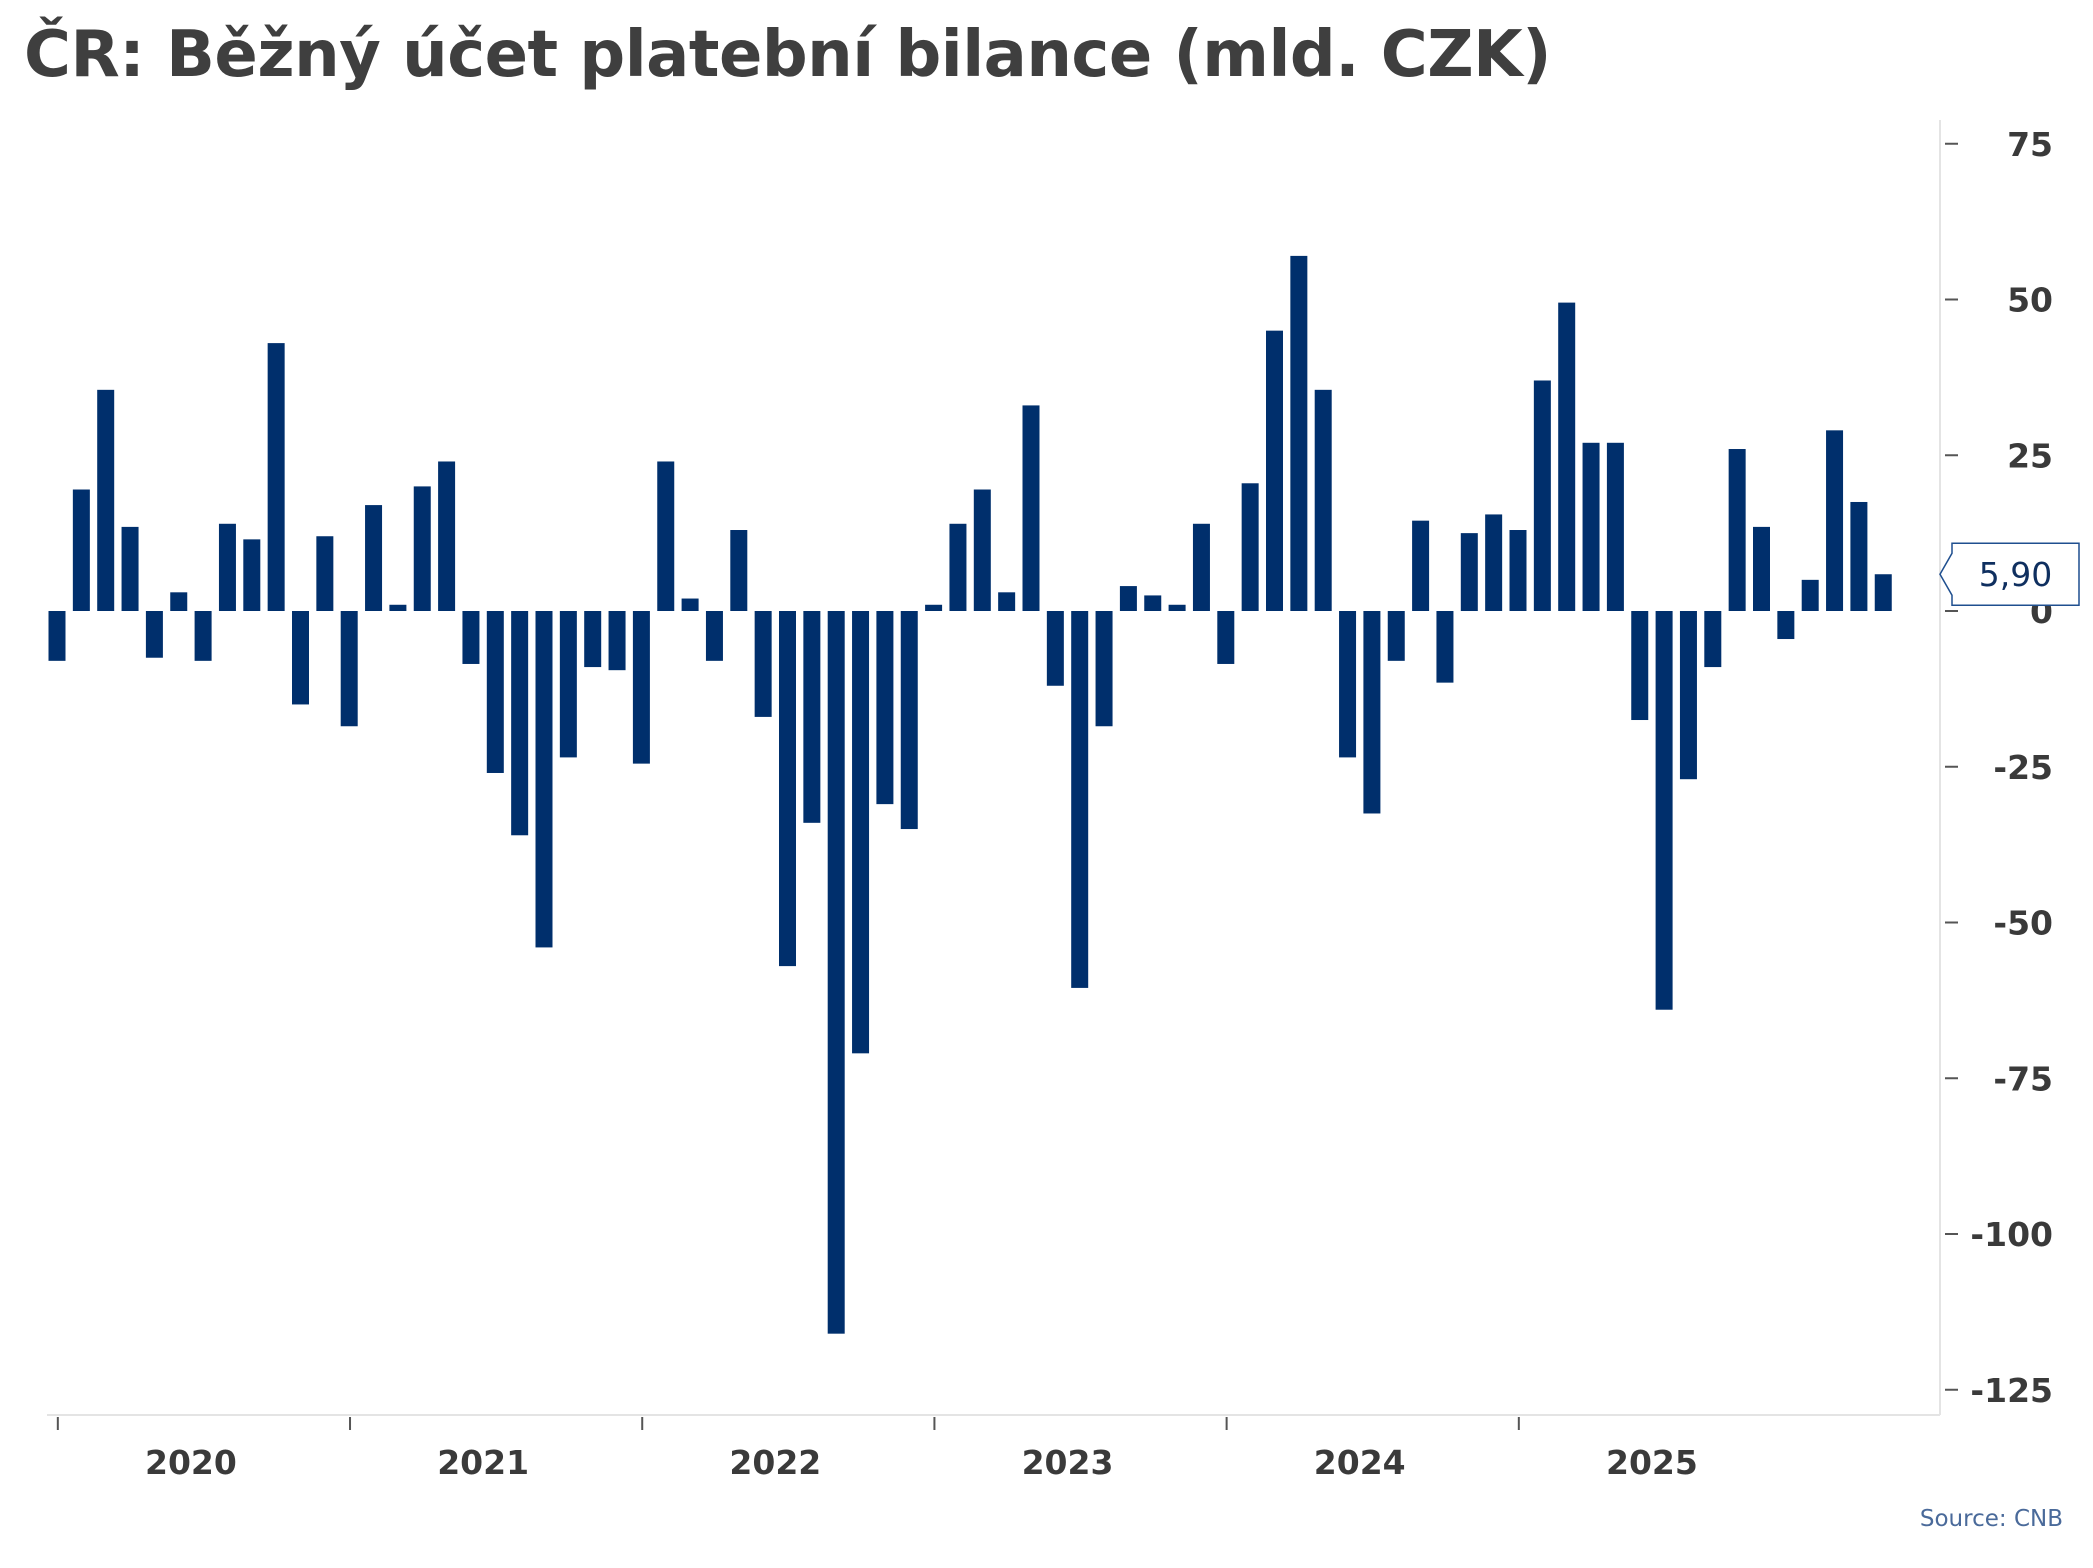  Describe the element at coordinates (1652, 1462) in the screenshot. I see `x-tick-label: 2025` at that location.